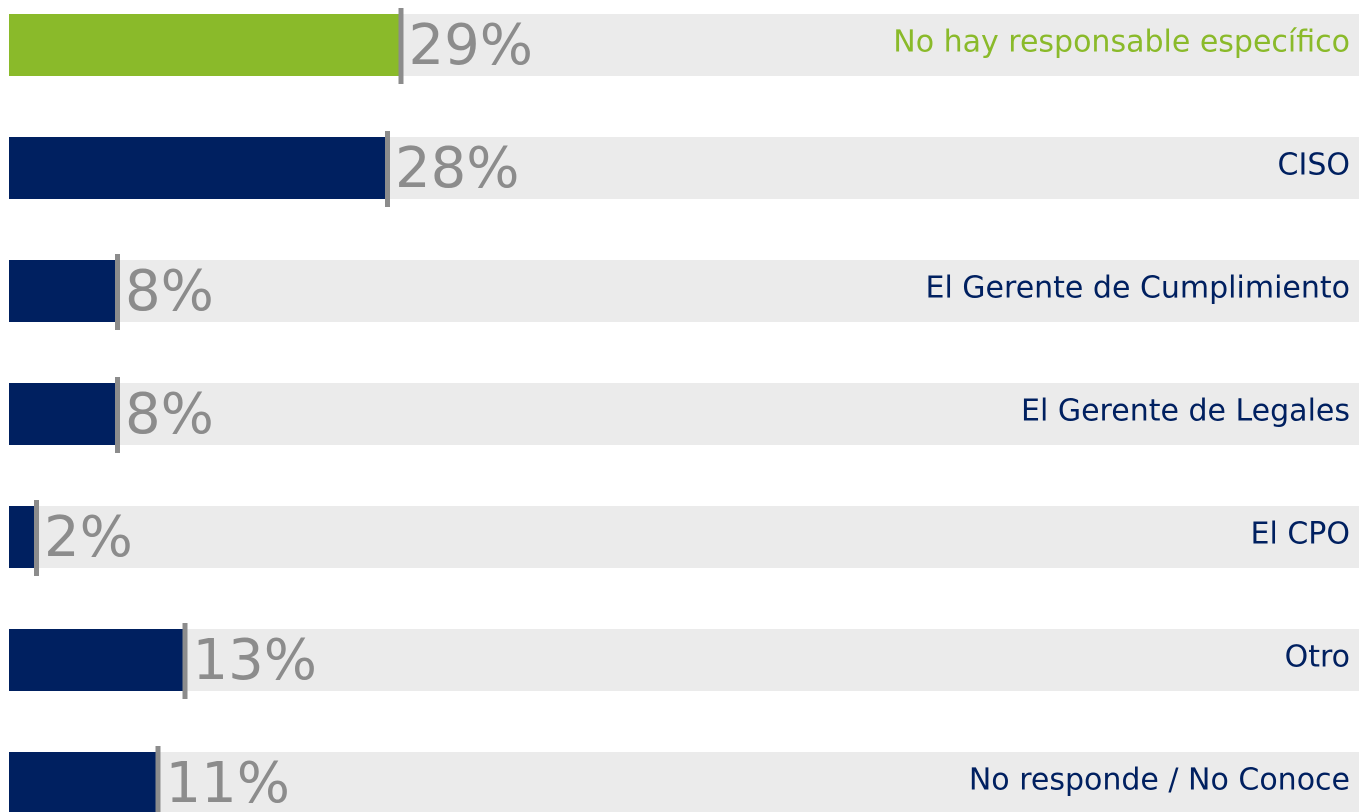 The height and width of the screenshot is (812, 1359). What do you see at coordinates (1317, 657) in the screenshot?
I see `category-label: Otro` at bounding box center [1317, 657].